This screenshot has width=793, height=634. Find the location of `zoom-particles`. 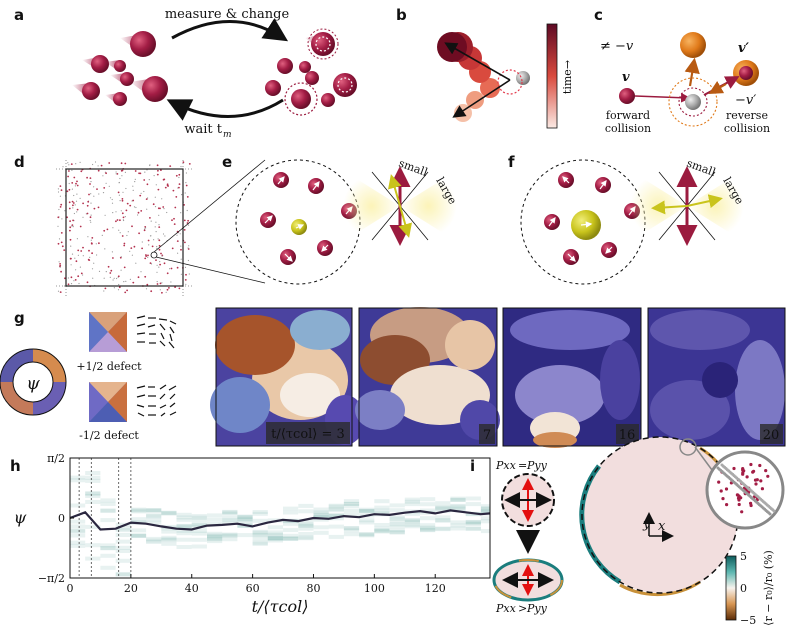

zoom-particles is located at coordinates (746, 489).